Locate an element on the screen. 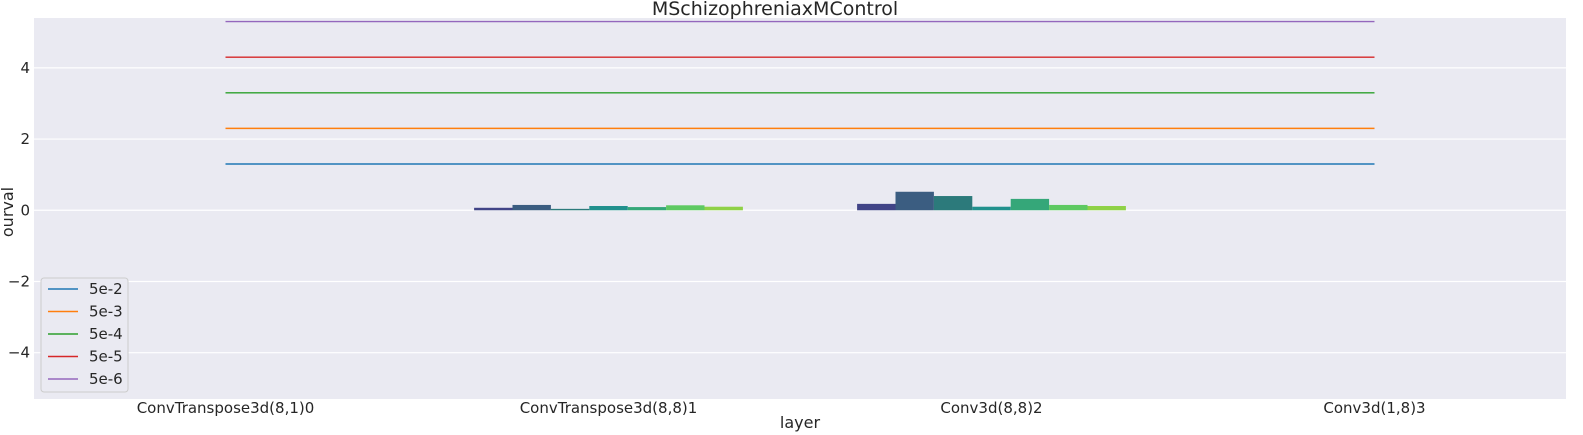 This screenshot has height=435, width=1583. x-tick-label: Conv3d(1,8)3 is located at coordinates (1374, 408).